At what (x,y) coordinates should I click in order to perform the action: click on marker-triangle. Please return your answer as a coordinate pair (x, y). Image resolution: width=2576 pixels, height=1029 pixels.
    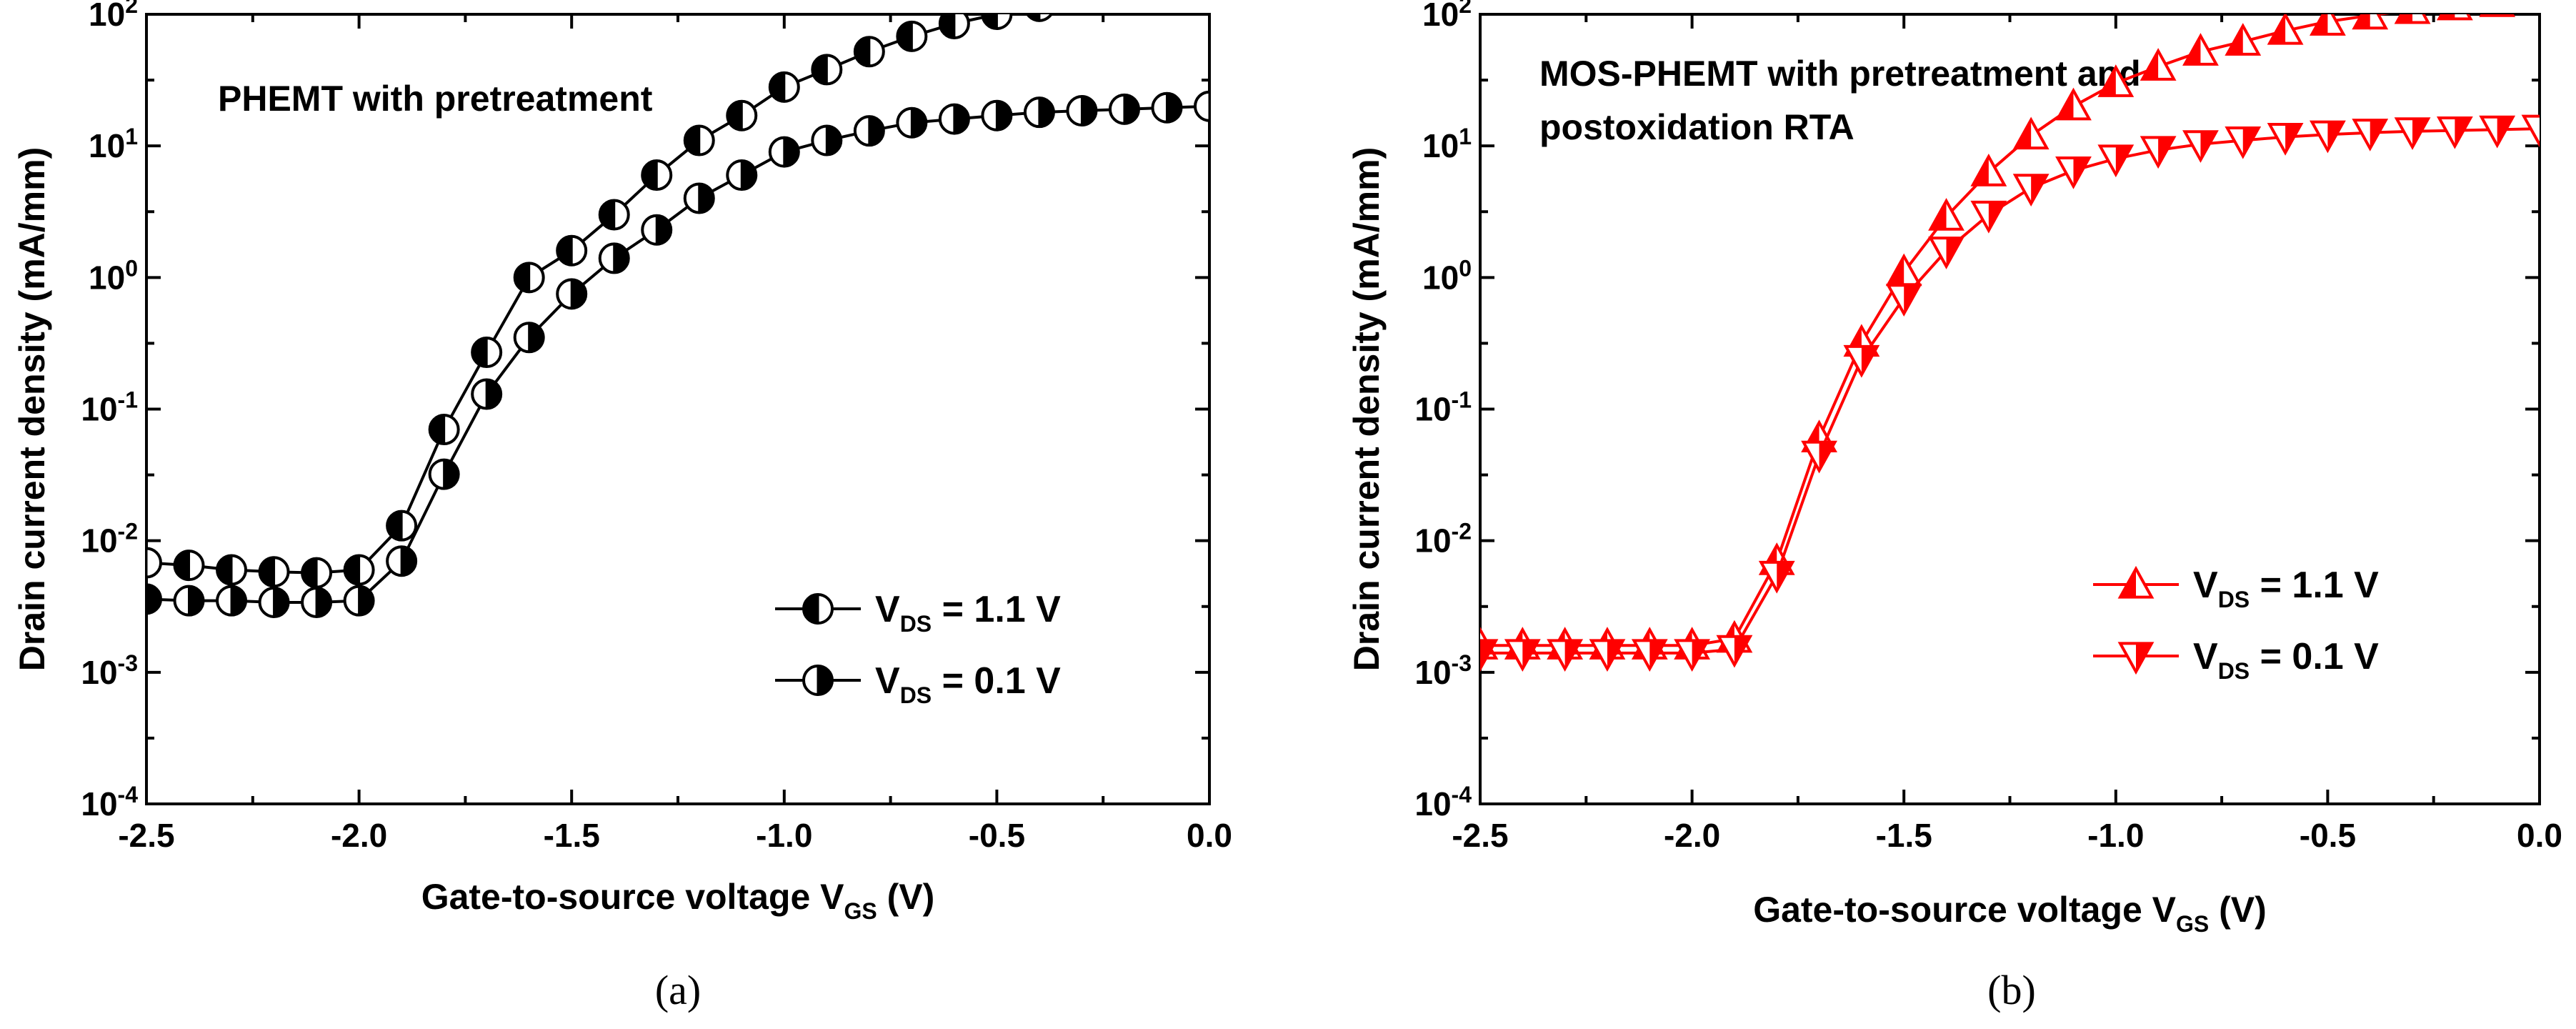
    Looking at the image, I should click on (2539, 6).